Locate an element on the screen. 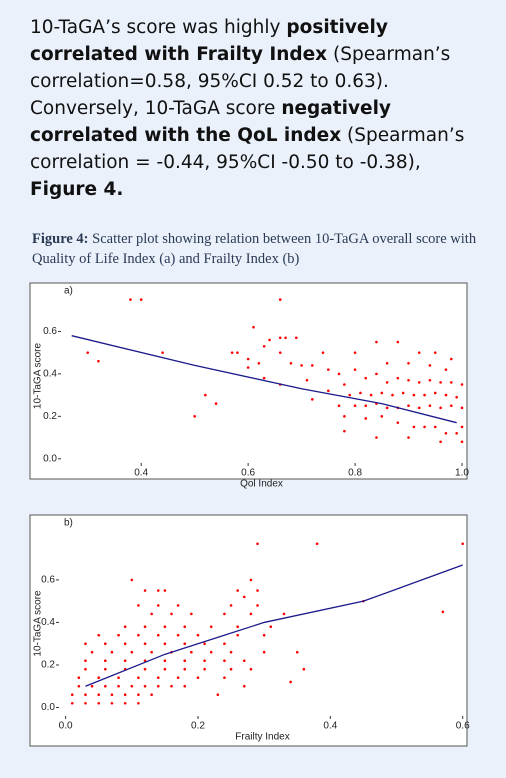 Image resolution: width=506 pixels, height=778 pixels. bold-text: positively correlated with Frailty Index is located at coordinates (209, 41).